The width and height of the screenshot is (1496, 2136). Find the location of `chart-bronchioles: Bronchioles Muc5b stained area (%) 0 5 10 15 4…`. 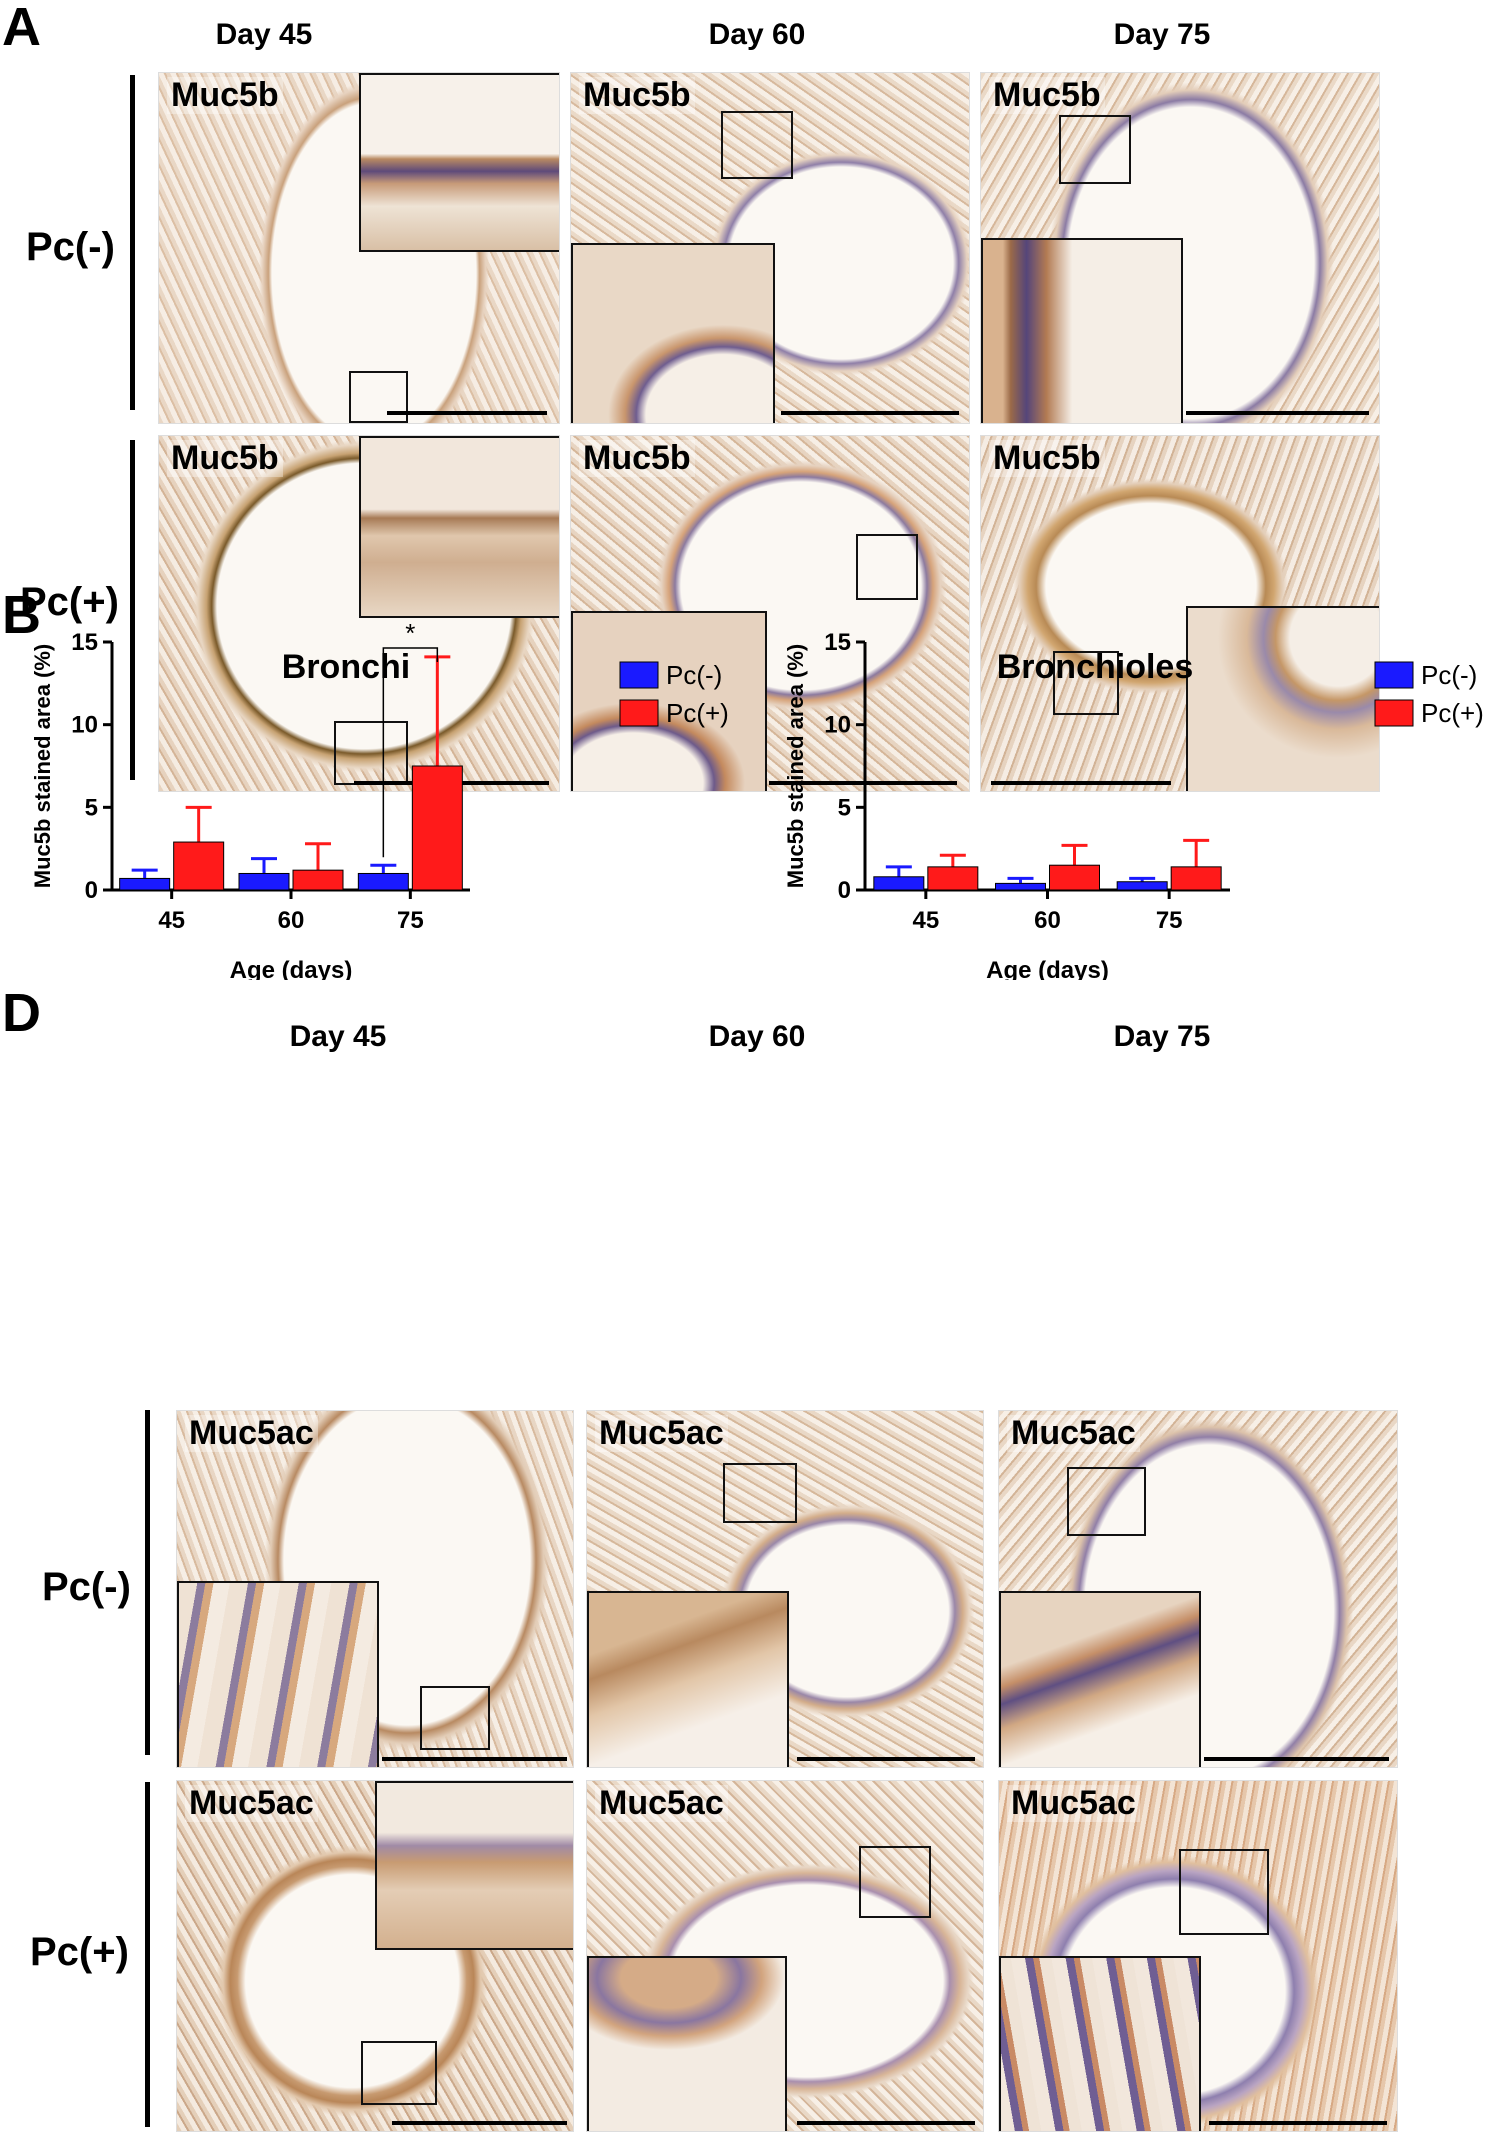

chart-bronchioles: Bronchioles Muc5b stained area (%) 0 5 10 15 4… is located at coordinates (1133, 804).